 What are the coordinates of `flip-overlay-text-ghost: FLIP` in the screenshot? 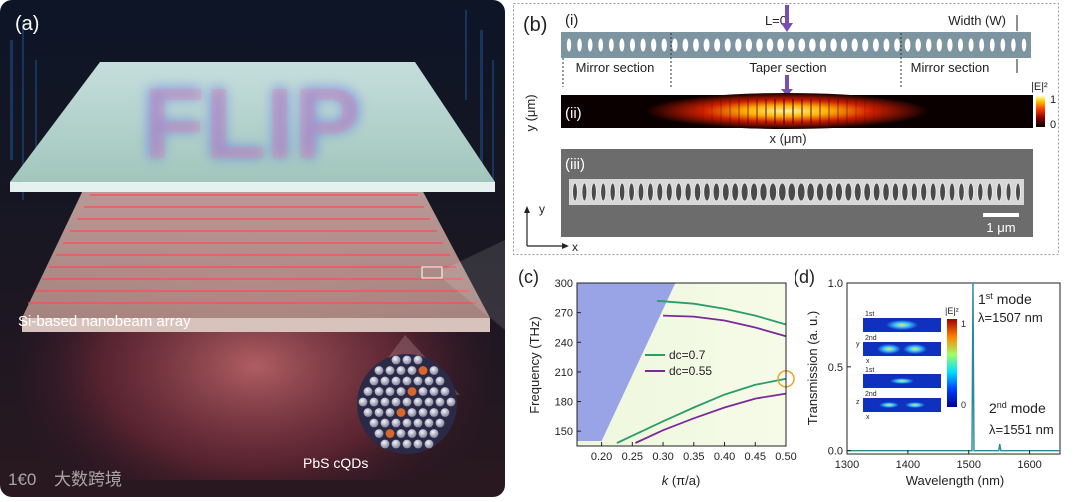 It's located at (252, 124).